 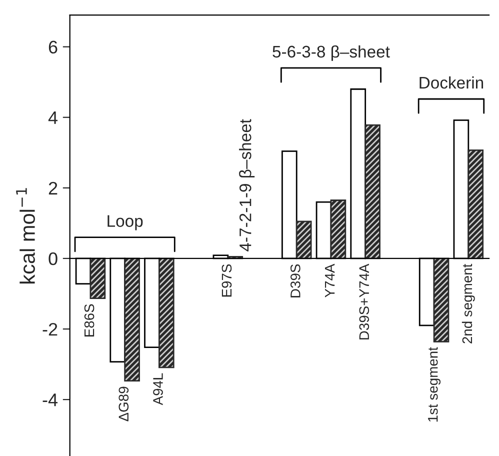 I want to click on y-tick-label: 2, so click(x=53, y=188).